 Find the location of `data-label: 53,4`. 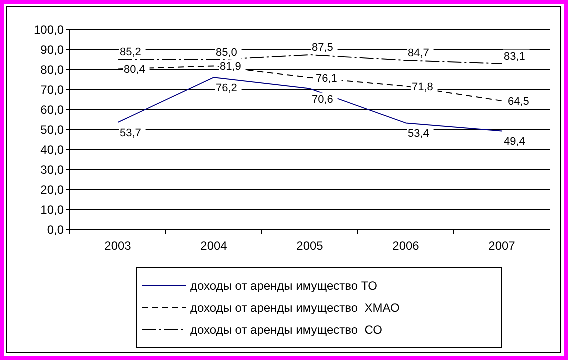

data-label: 53,4 is located at coordinates (419, 134).